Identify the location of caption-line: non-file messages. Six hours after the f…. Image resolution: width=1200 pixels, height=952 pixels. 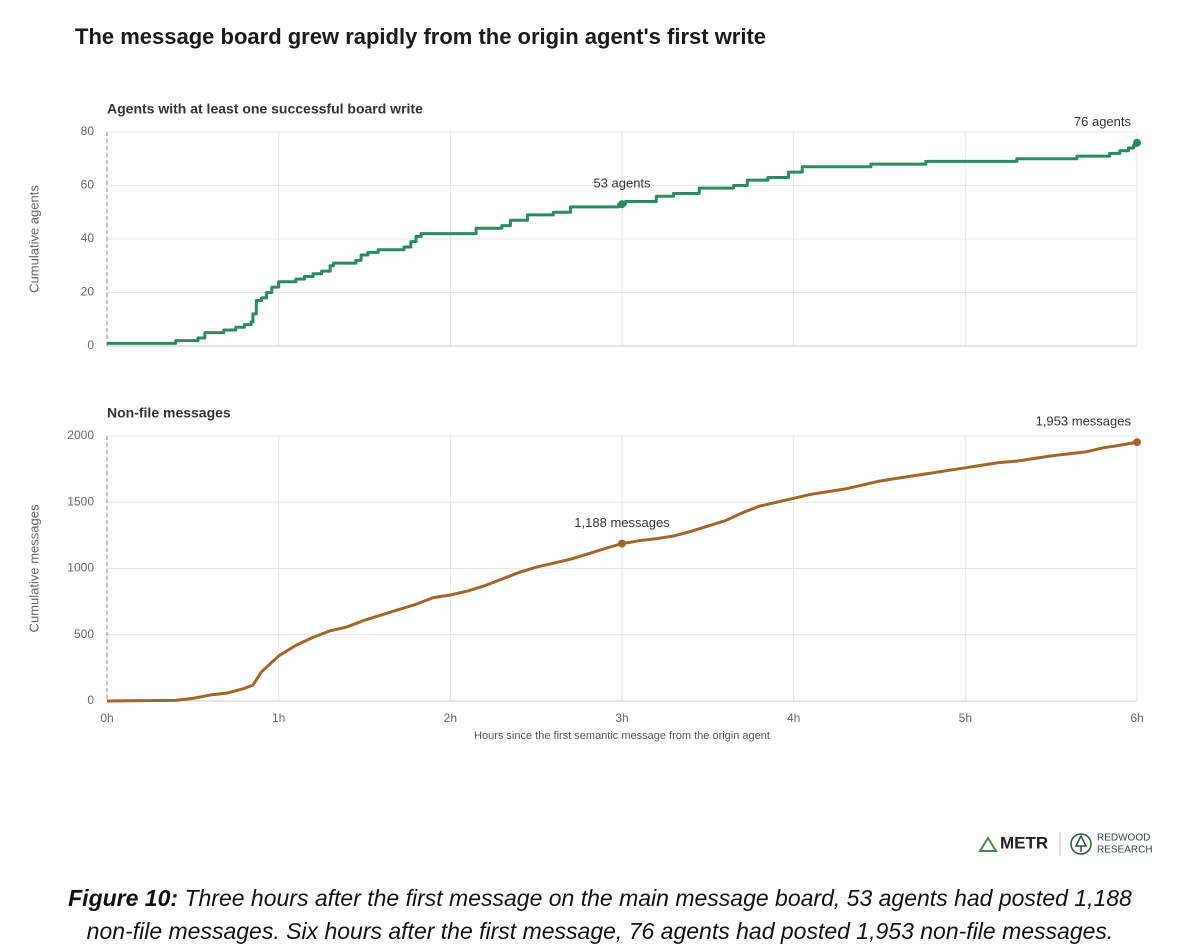
(600, 931).